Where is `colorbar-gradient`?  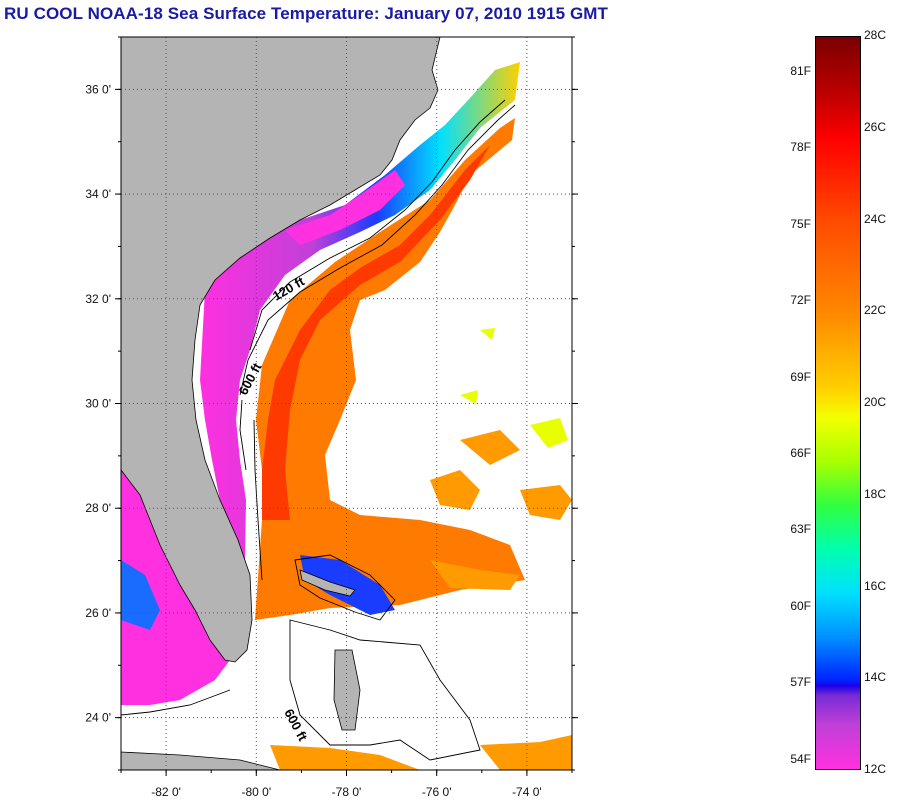 colorbar-gradient is located at coordinates (838, 403).